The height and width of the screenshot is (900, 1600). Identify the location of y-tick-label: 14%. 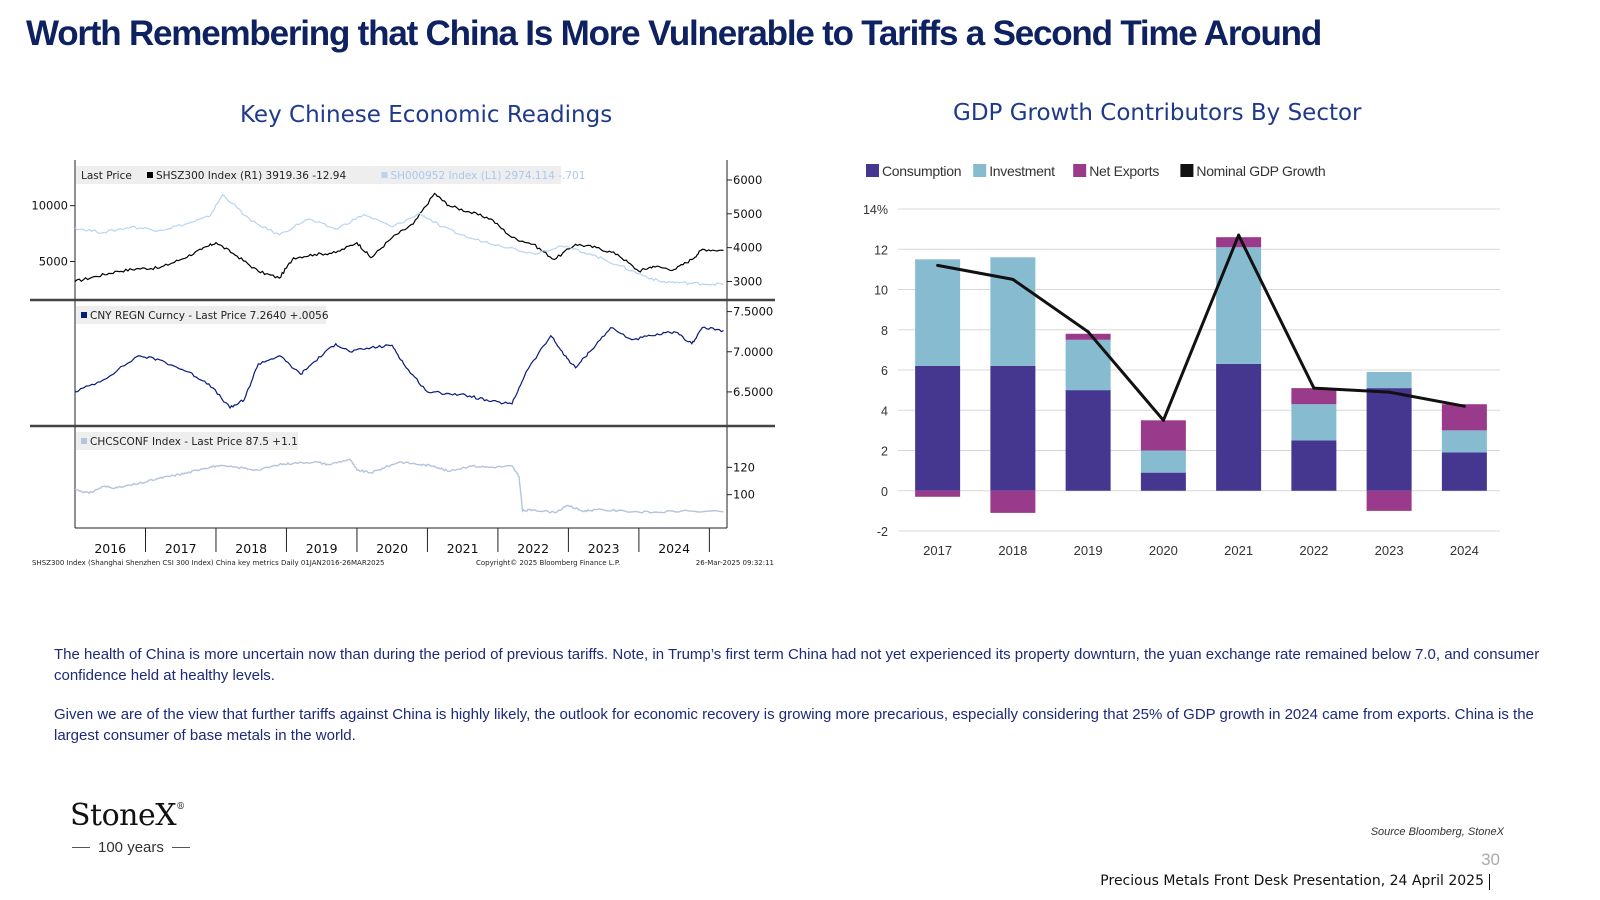
(875, 210).